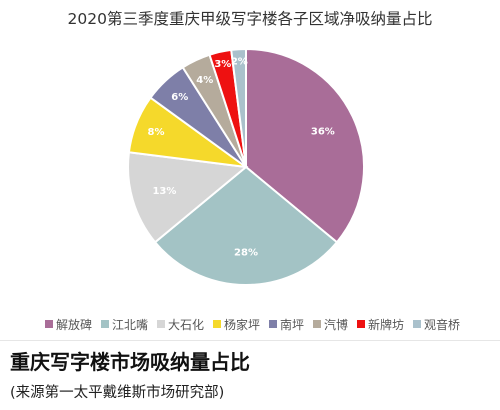  I want to click on pie-slice-label-4: 8%, so click(156, 132).